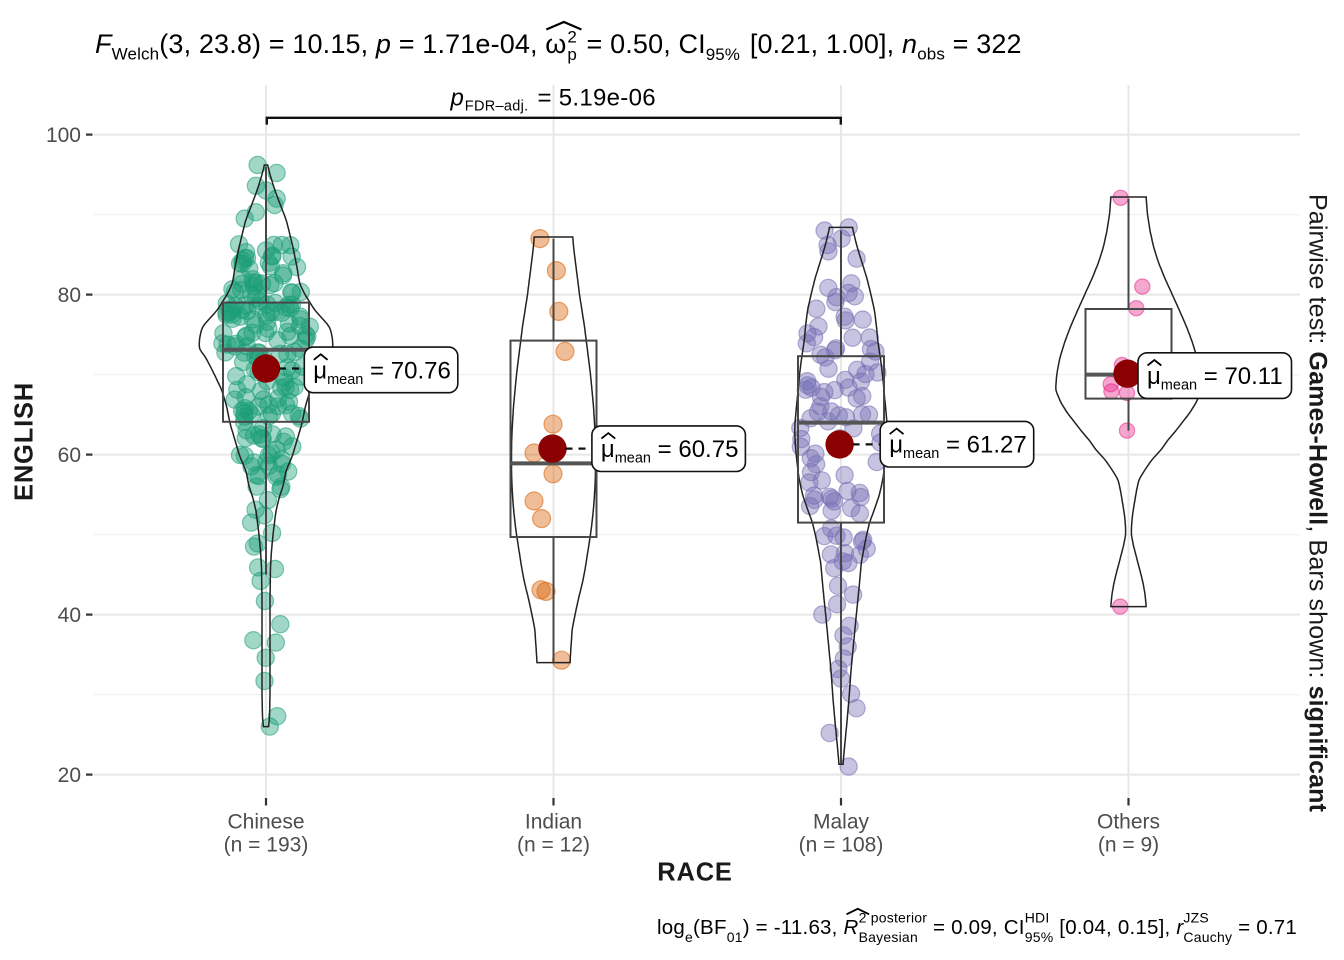 The width and height of the screenshot is (1344, 960). Describe the element at coordinates (69, 295) in the screenshot. I see `svg-text: 80` at that location.